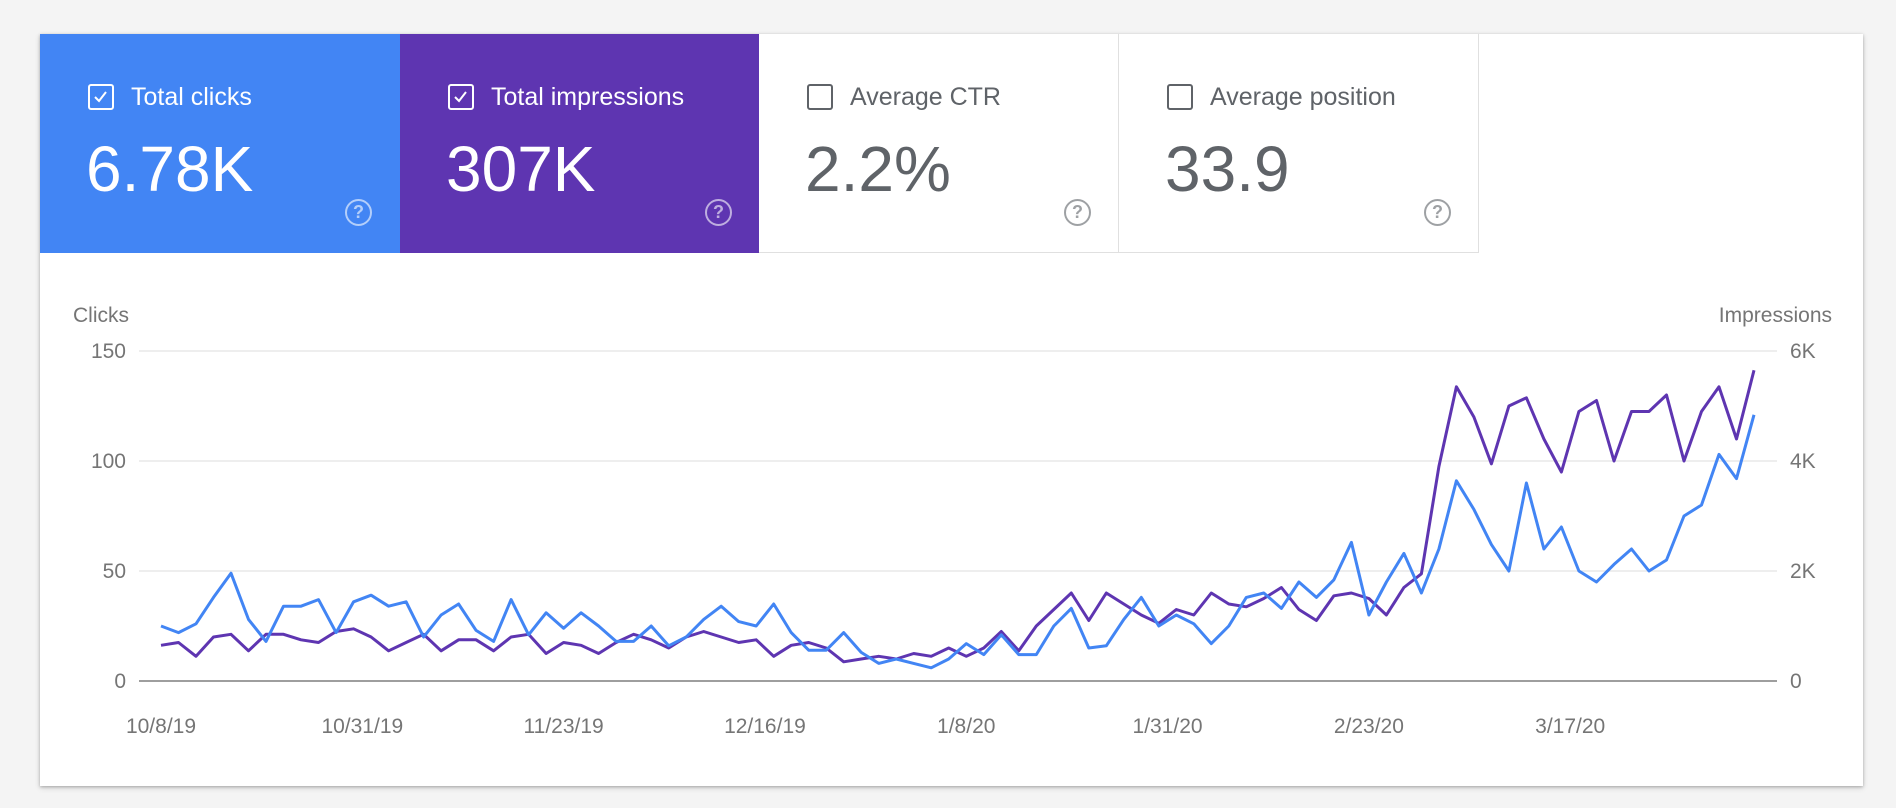 This screenshot has width=1896, height=808. What do you see at coordinates (564, 726) in the screenshot?
I see `x-tick-label: 11/23/19` at bounding box center [564, 726].